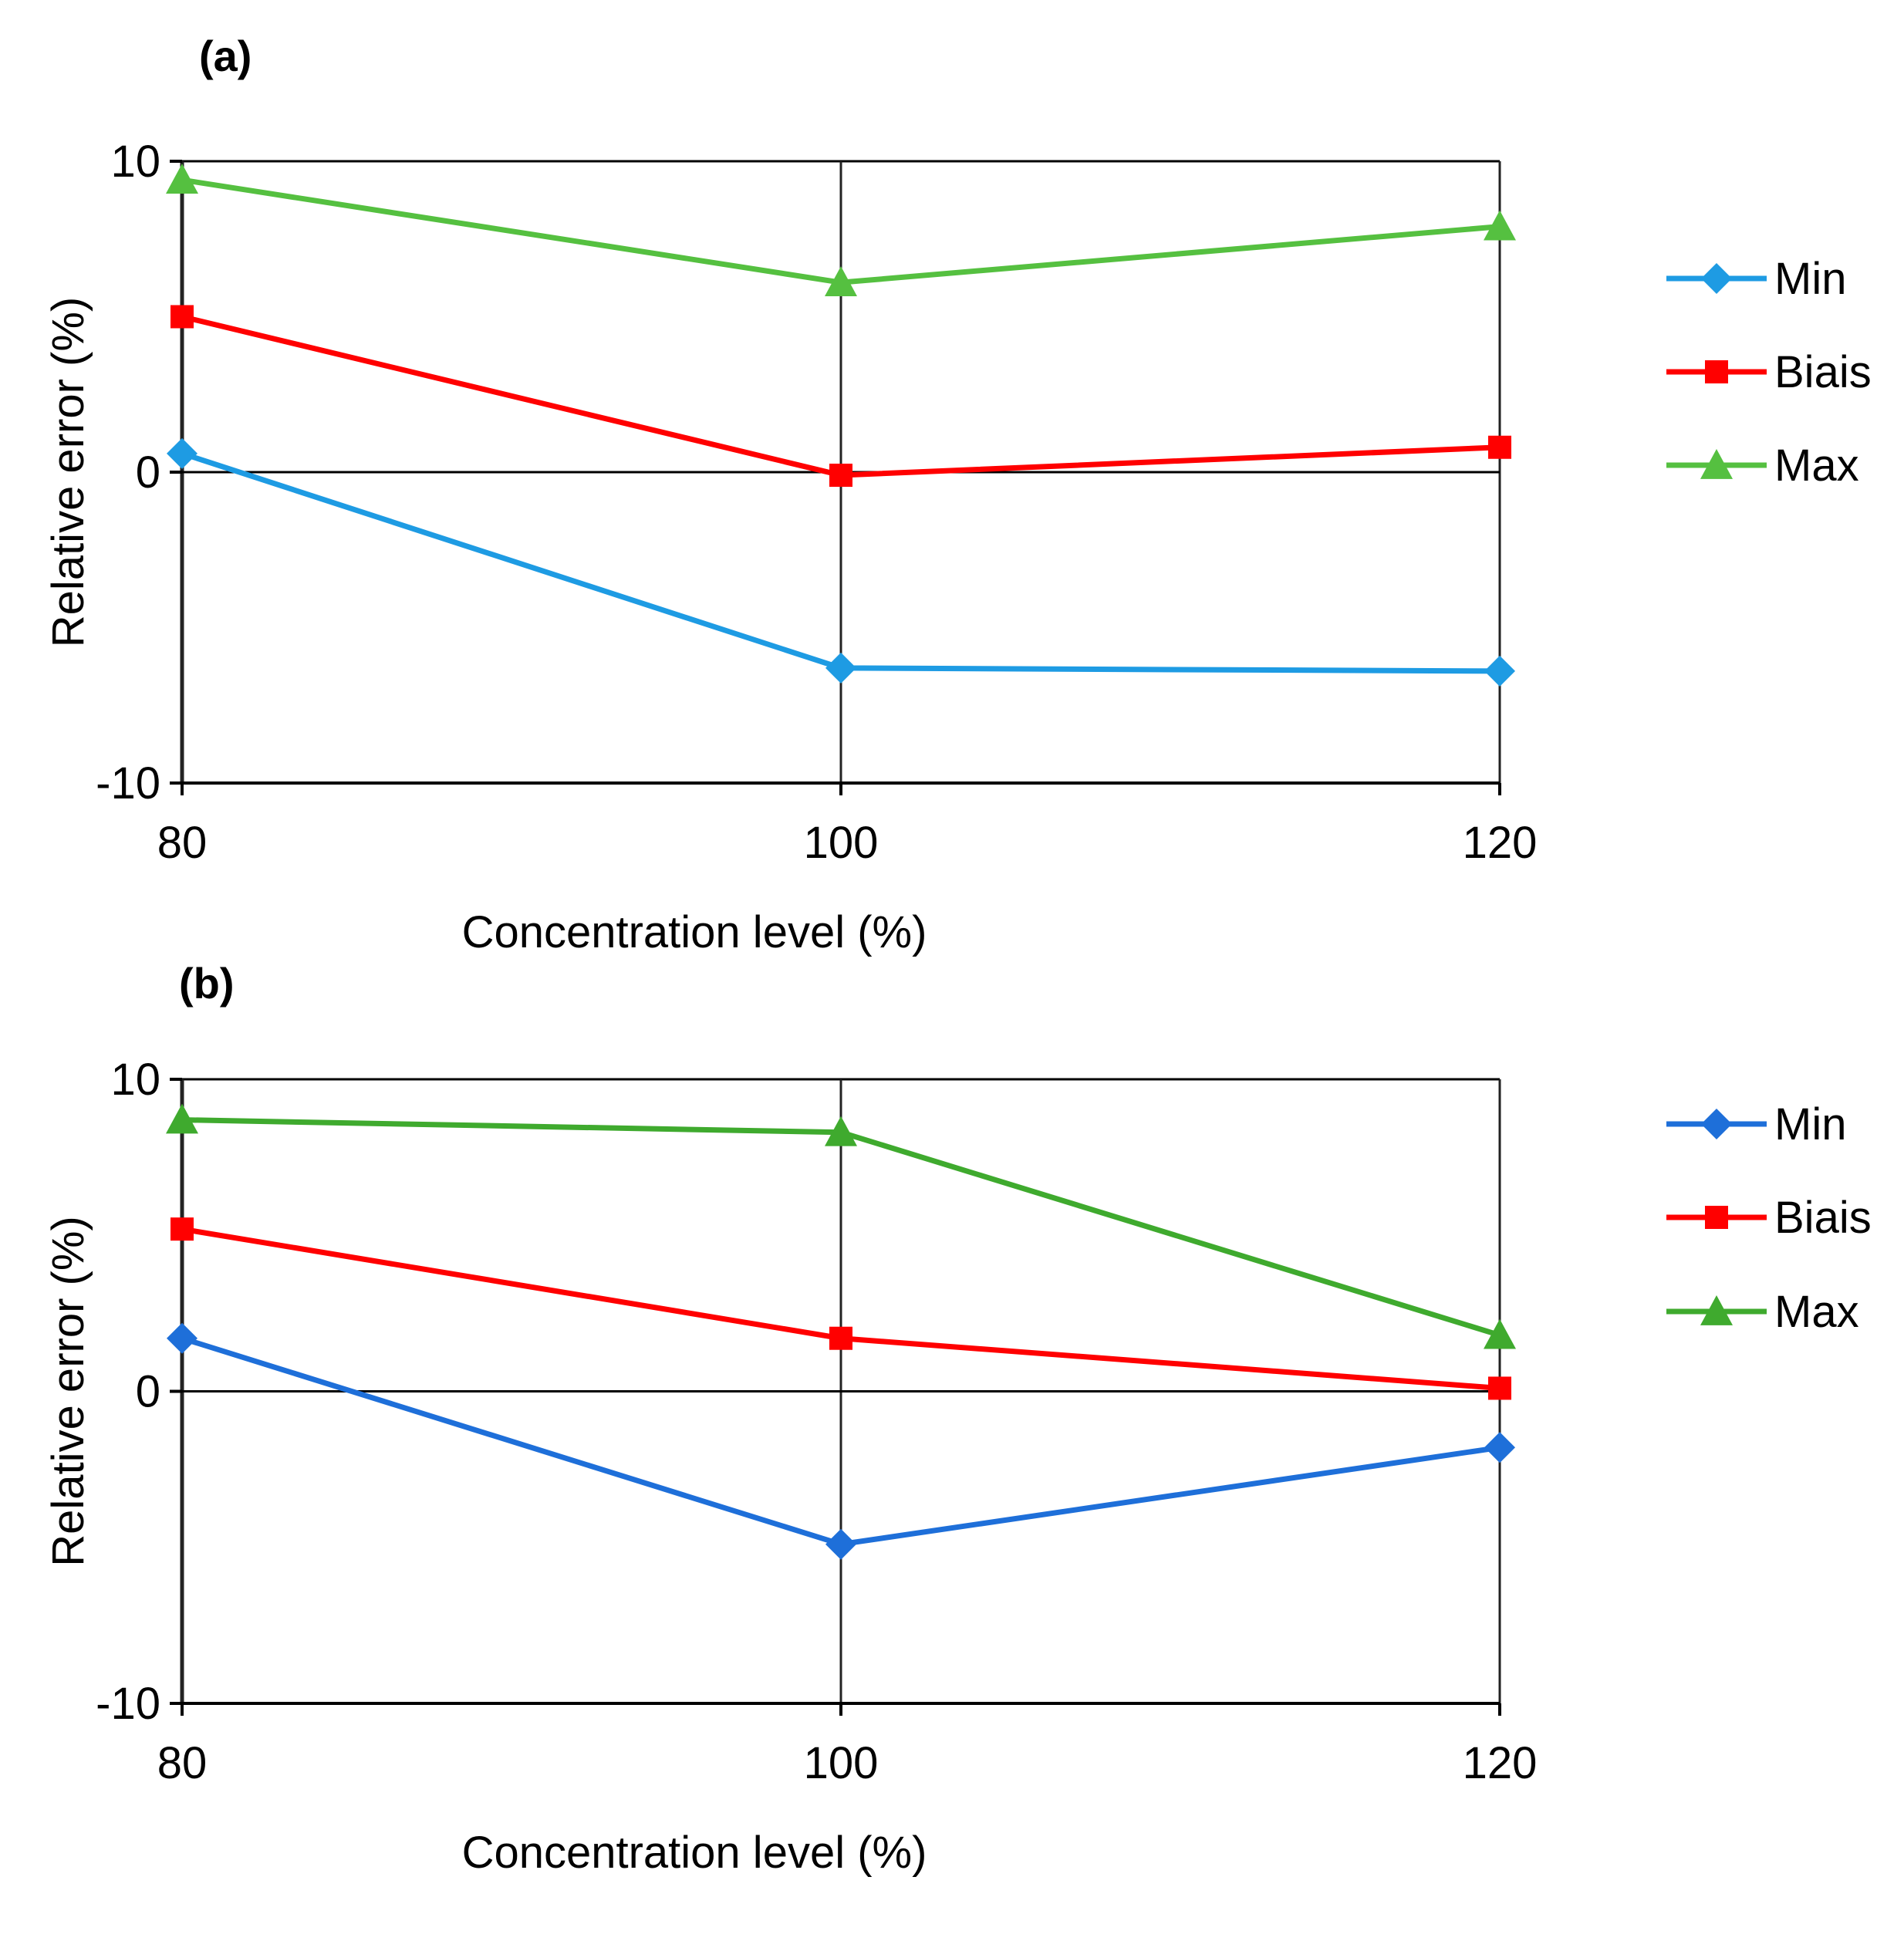  I want to click on panel-label: (a), so click(225, 56).